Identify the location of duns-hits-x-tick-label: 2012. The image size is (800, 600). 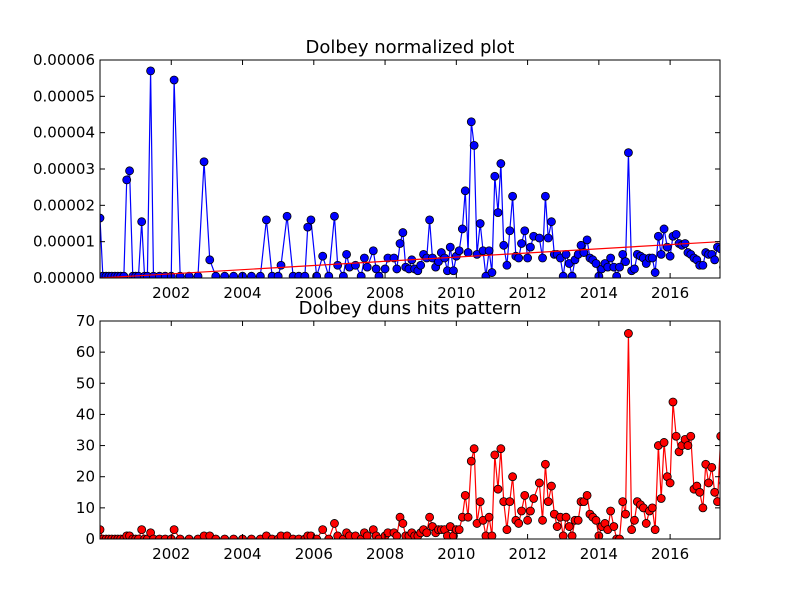
(527, 554).